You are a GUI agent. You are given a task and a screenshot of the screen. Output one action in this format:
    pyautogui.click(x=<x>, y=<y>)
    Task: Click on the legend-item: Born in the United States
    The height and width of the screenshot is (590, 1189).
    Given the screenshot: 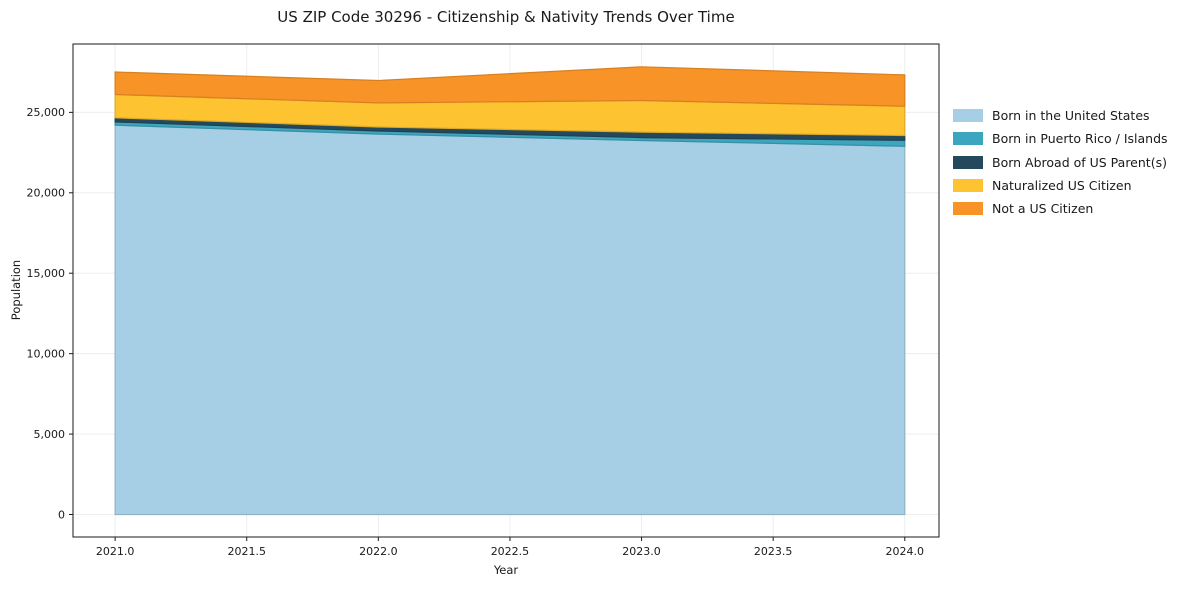 What is the action you would take?
    pyautogui.click(x=1060, y=115)
    